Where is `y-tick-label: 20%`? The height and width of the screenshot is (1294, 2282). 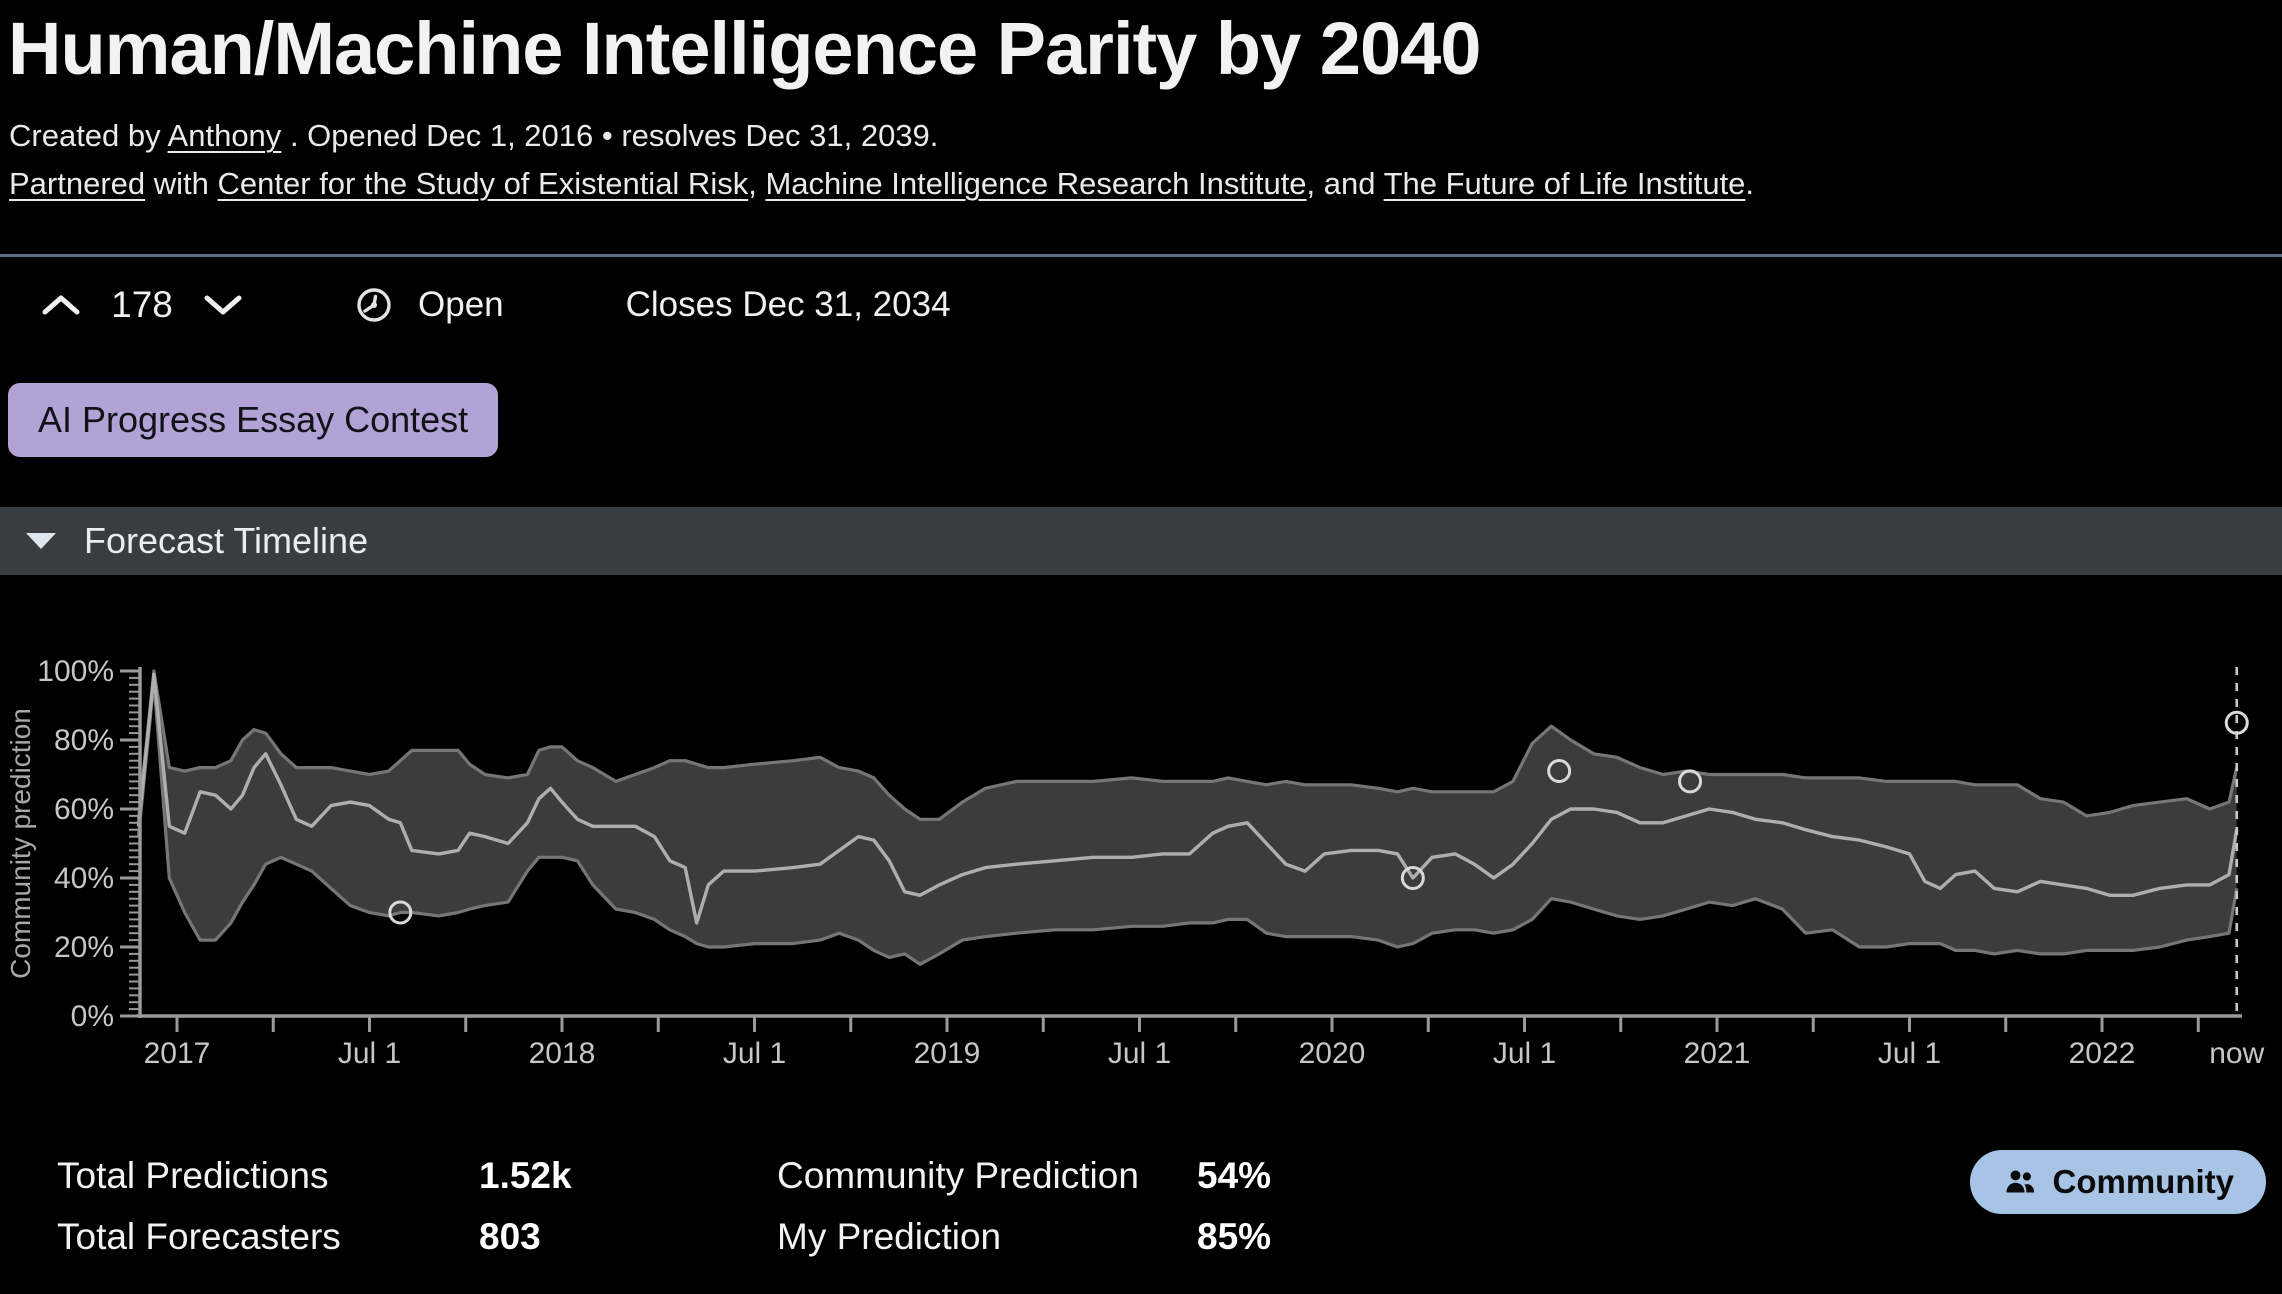 y-tick-label: 20% is located at coordinates (84, 947).